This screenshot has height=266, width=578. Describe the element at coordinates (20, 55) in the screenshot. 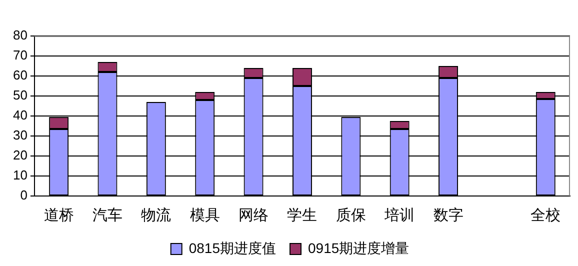

I see `y-tick-label: 70` at that location.